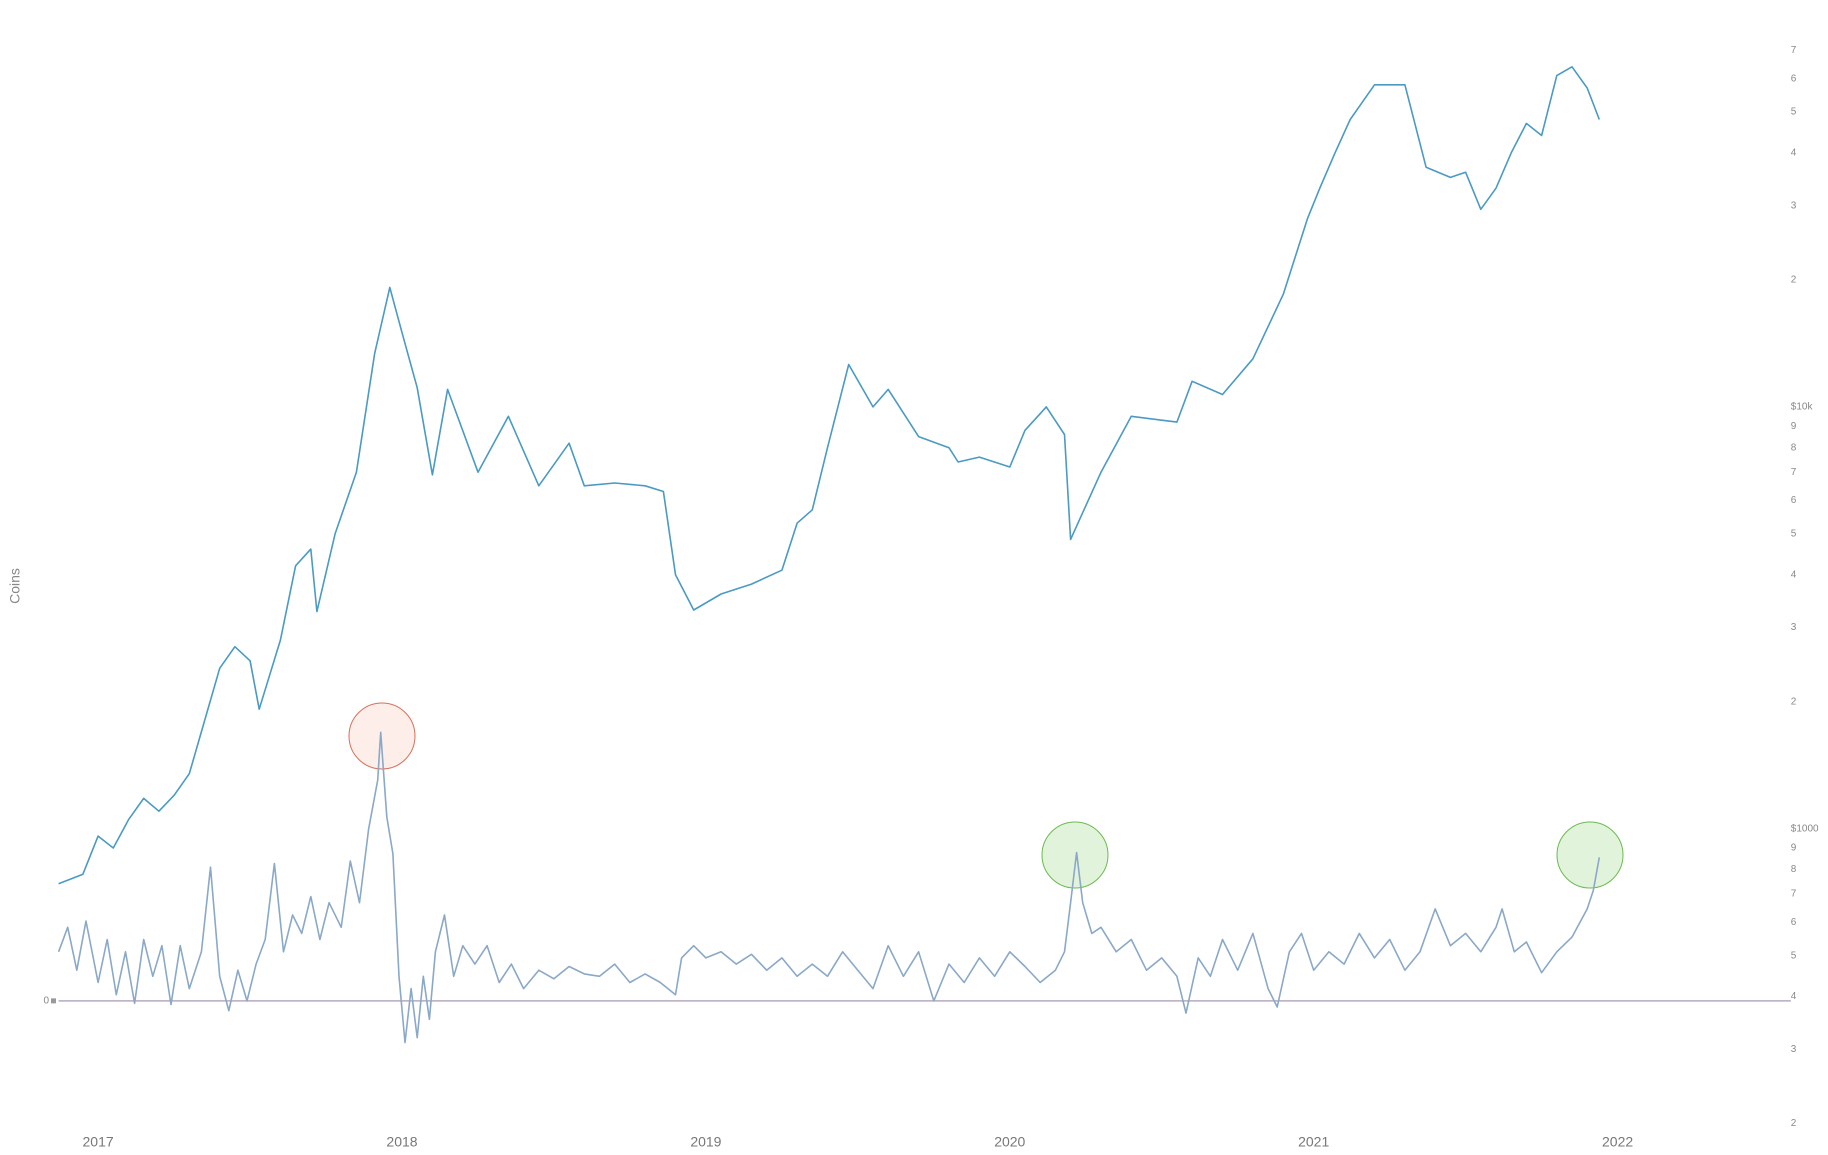 This screenshot has height=1155, width=1828. Describe the element at coordinates (401, 1142) in the screenshot. I see `x-tick-label: 2018` at that location.